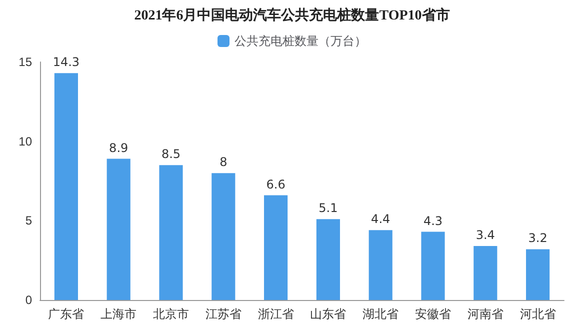 Image resolution: width=584 pixels, height=336 pixels. Describe the element at coordinates (433, 314) in the screenshot. I see `x-tick-label: 安徽省` at that location.